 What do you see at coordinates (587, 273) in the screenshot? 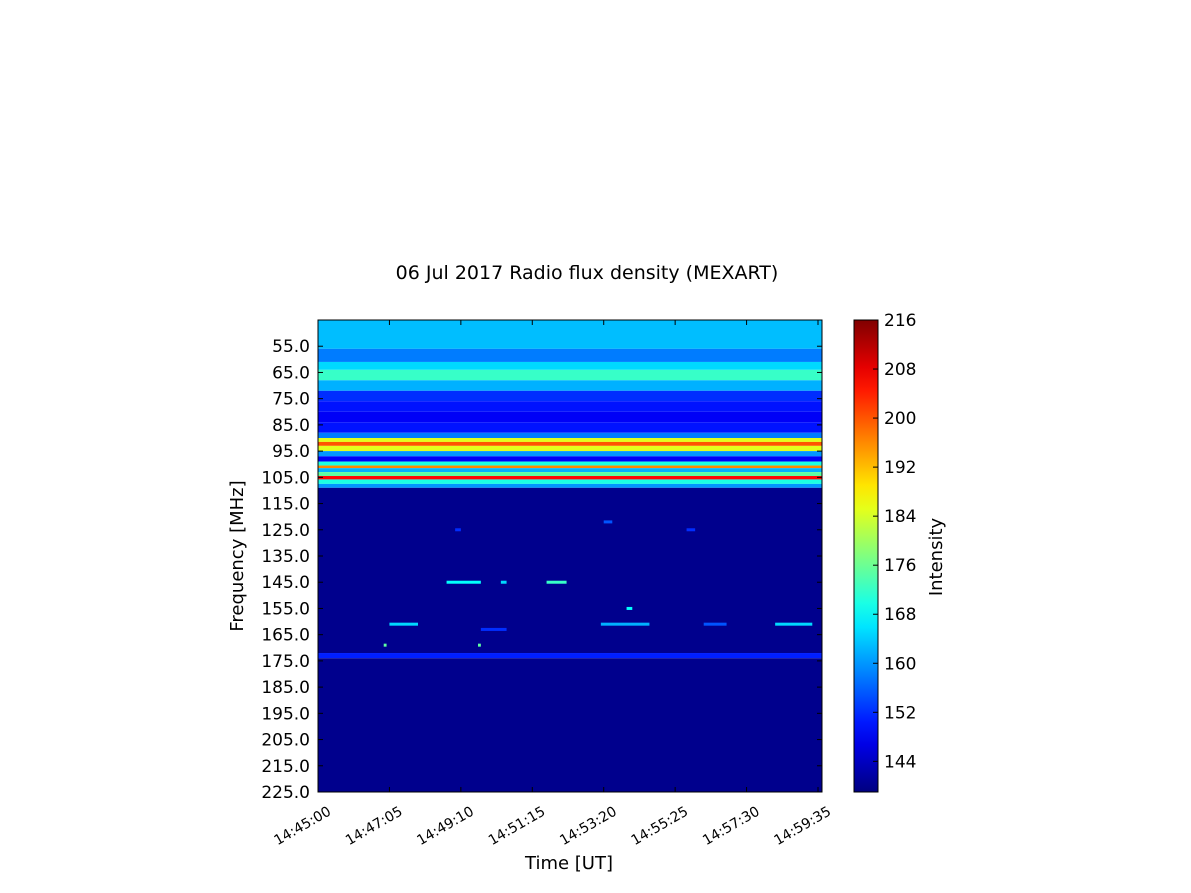
I see `chart-title: 06 Jul 2017 Radio flux density (MEXART)` at bounding box center [587, 273].